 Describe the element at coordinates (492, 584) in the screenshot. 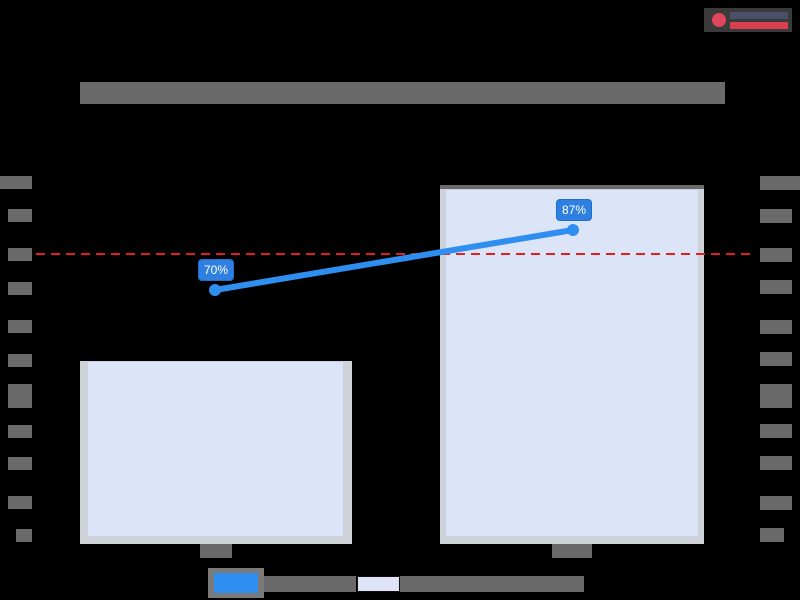

I see `legend-label-2-redacted` at that location.